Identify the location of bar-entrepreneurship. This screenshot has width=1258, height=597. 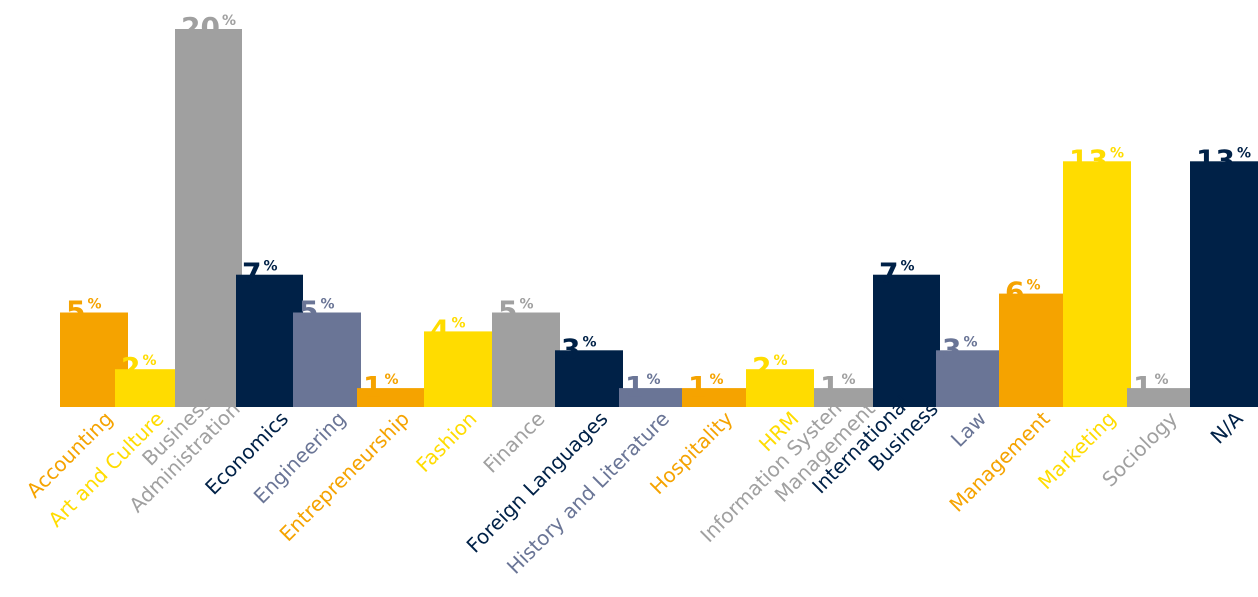
(390, 397).